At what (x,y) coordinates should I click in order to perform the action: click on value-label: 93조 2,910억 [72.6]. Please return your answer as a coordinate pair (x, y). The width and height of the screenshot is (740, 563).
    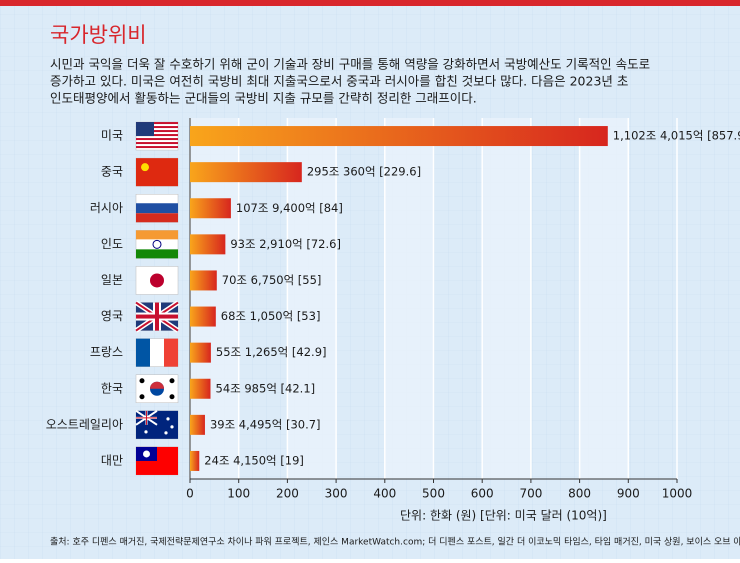
    Looking at the image, I should click on (285, 244).